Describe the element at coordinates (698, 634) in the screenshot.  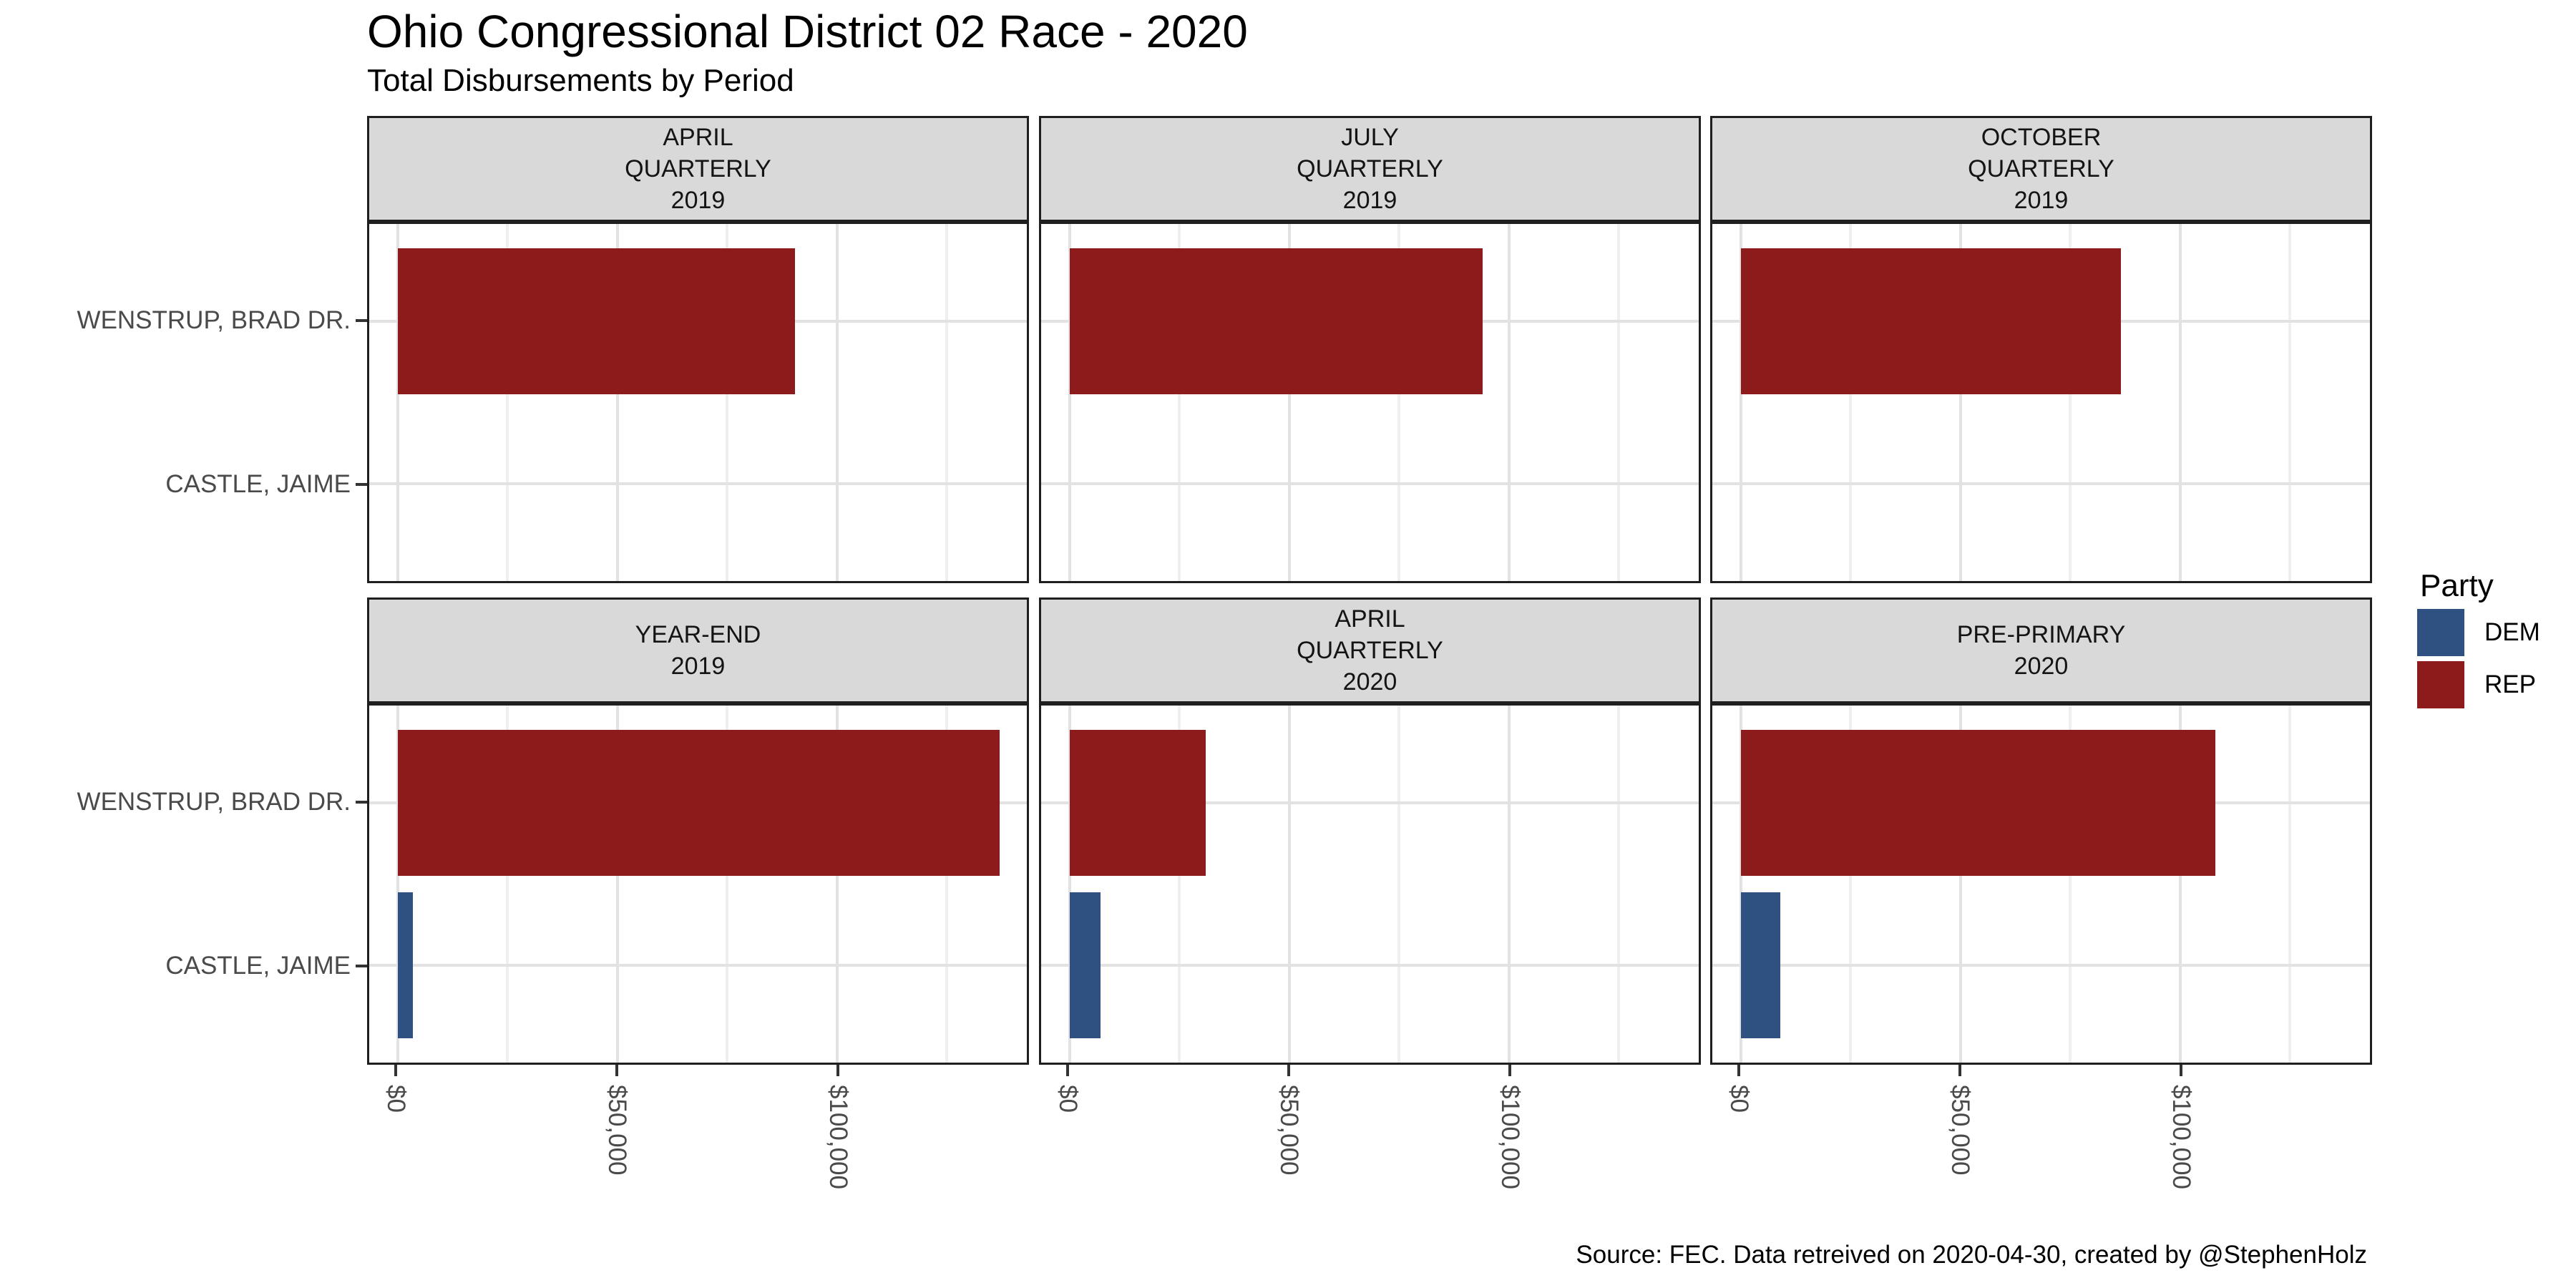
I see `facet-strip-label-line: YEAR-END` at that location.